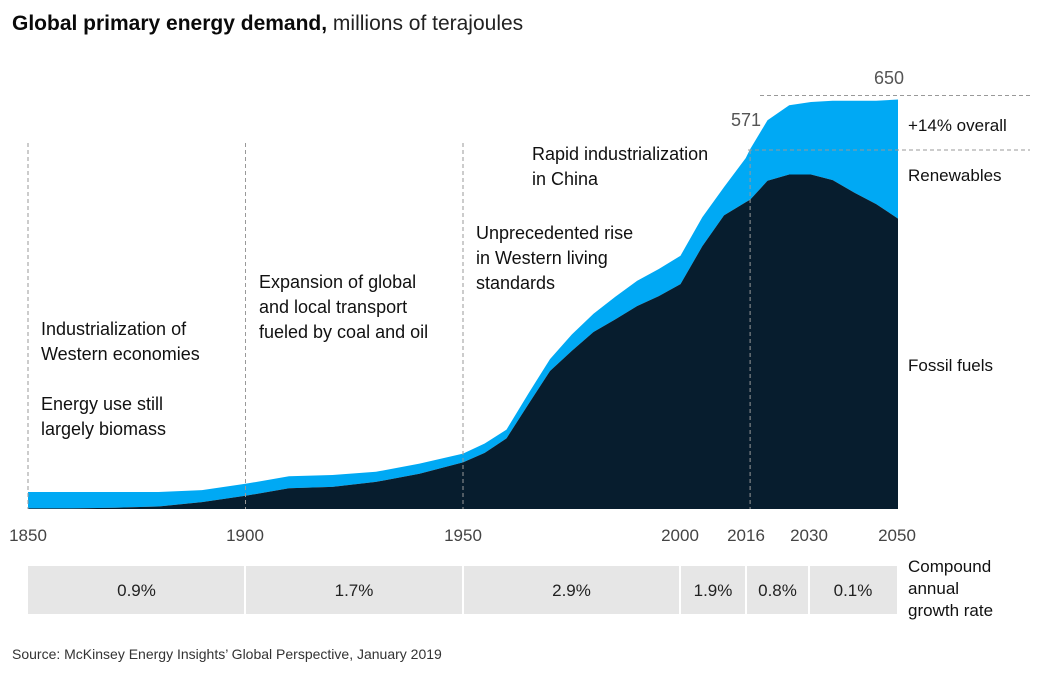 The width and height of the screenshot is (1052, 673). Describe the element at coordinates (343, 332) in the screenshot. I see `annotation-3-line-3: fueled by coal and oil` at that location.